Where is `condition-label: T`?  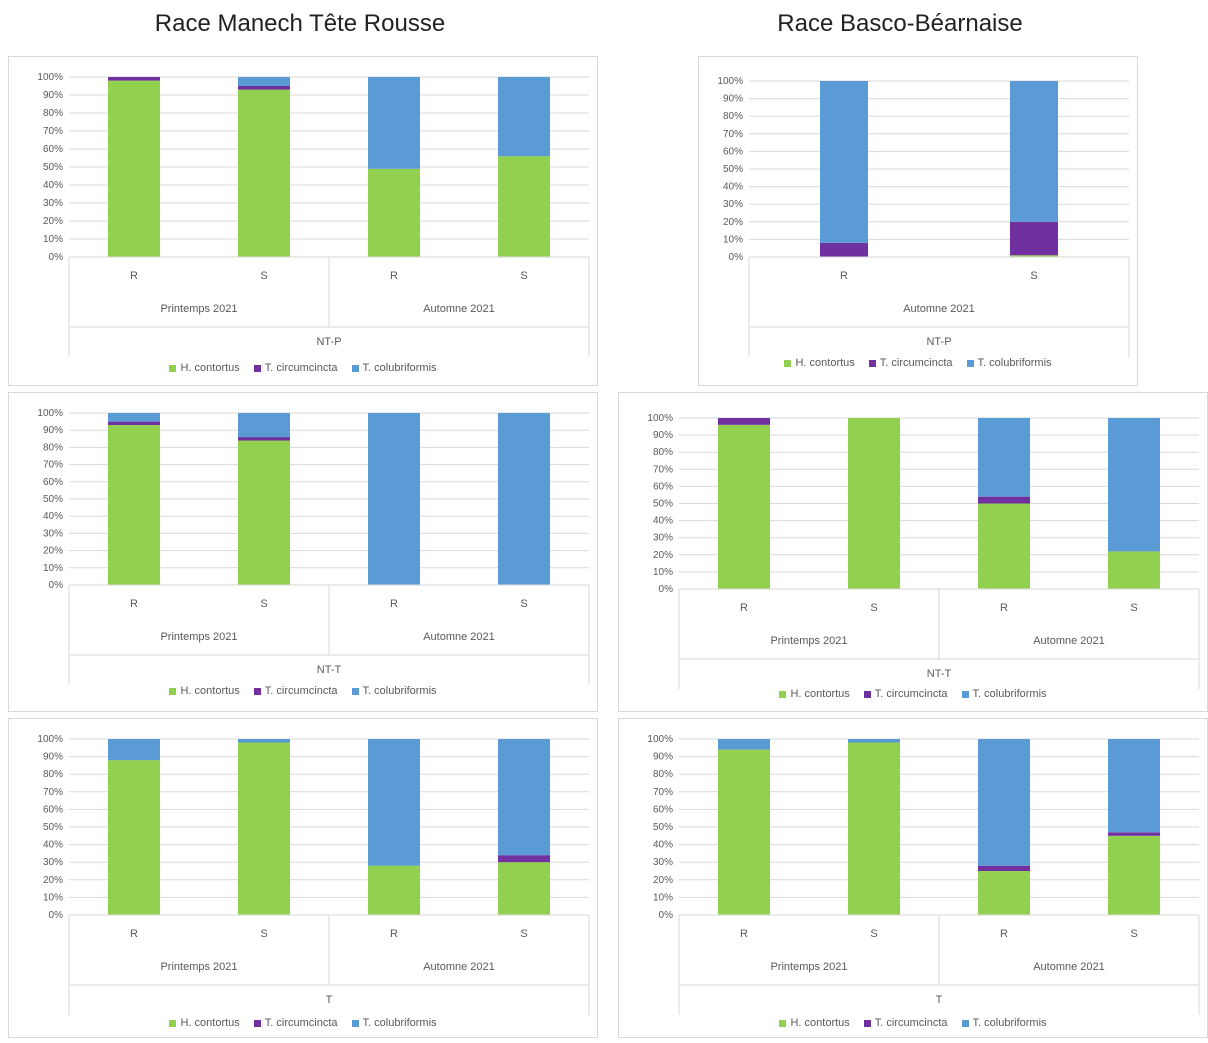 condition-label: T is located at coordinates (939, 1000).